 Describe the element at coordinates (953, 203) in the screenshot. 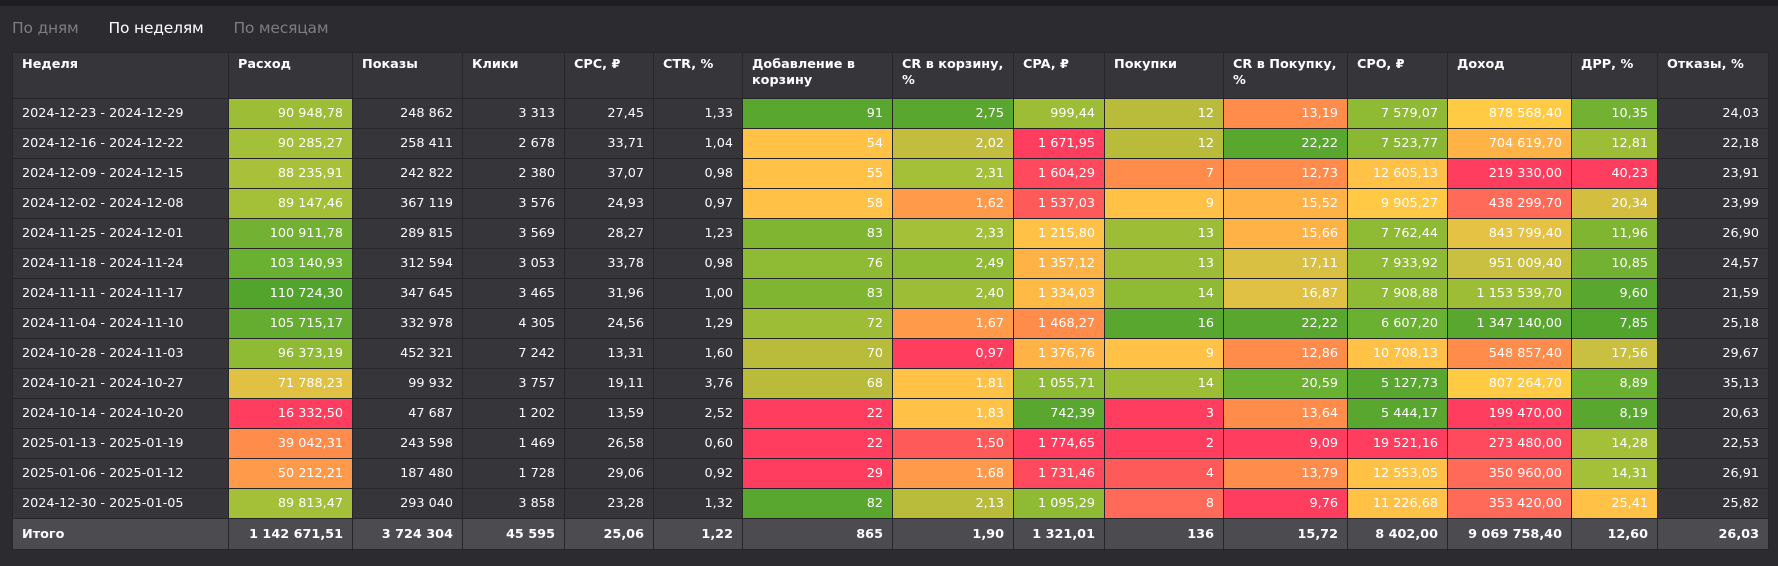

I see `value-cell: 1,62` at that location.